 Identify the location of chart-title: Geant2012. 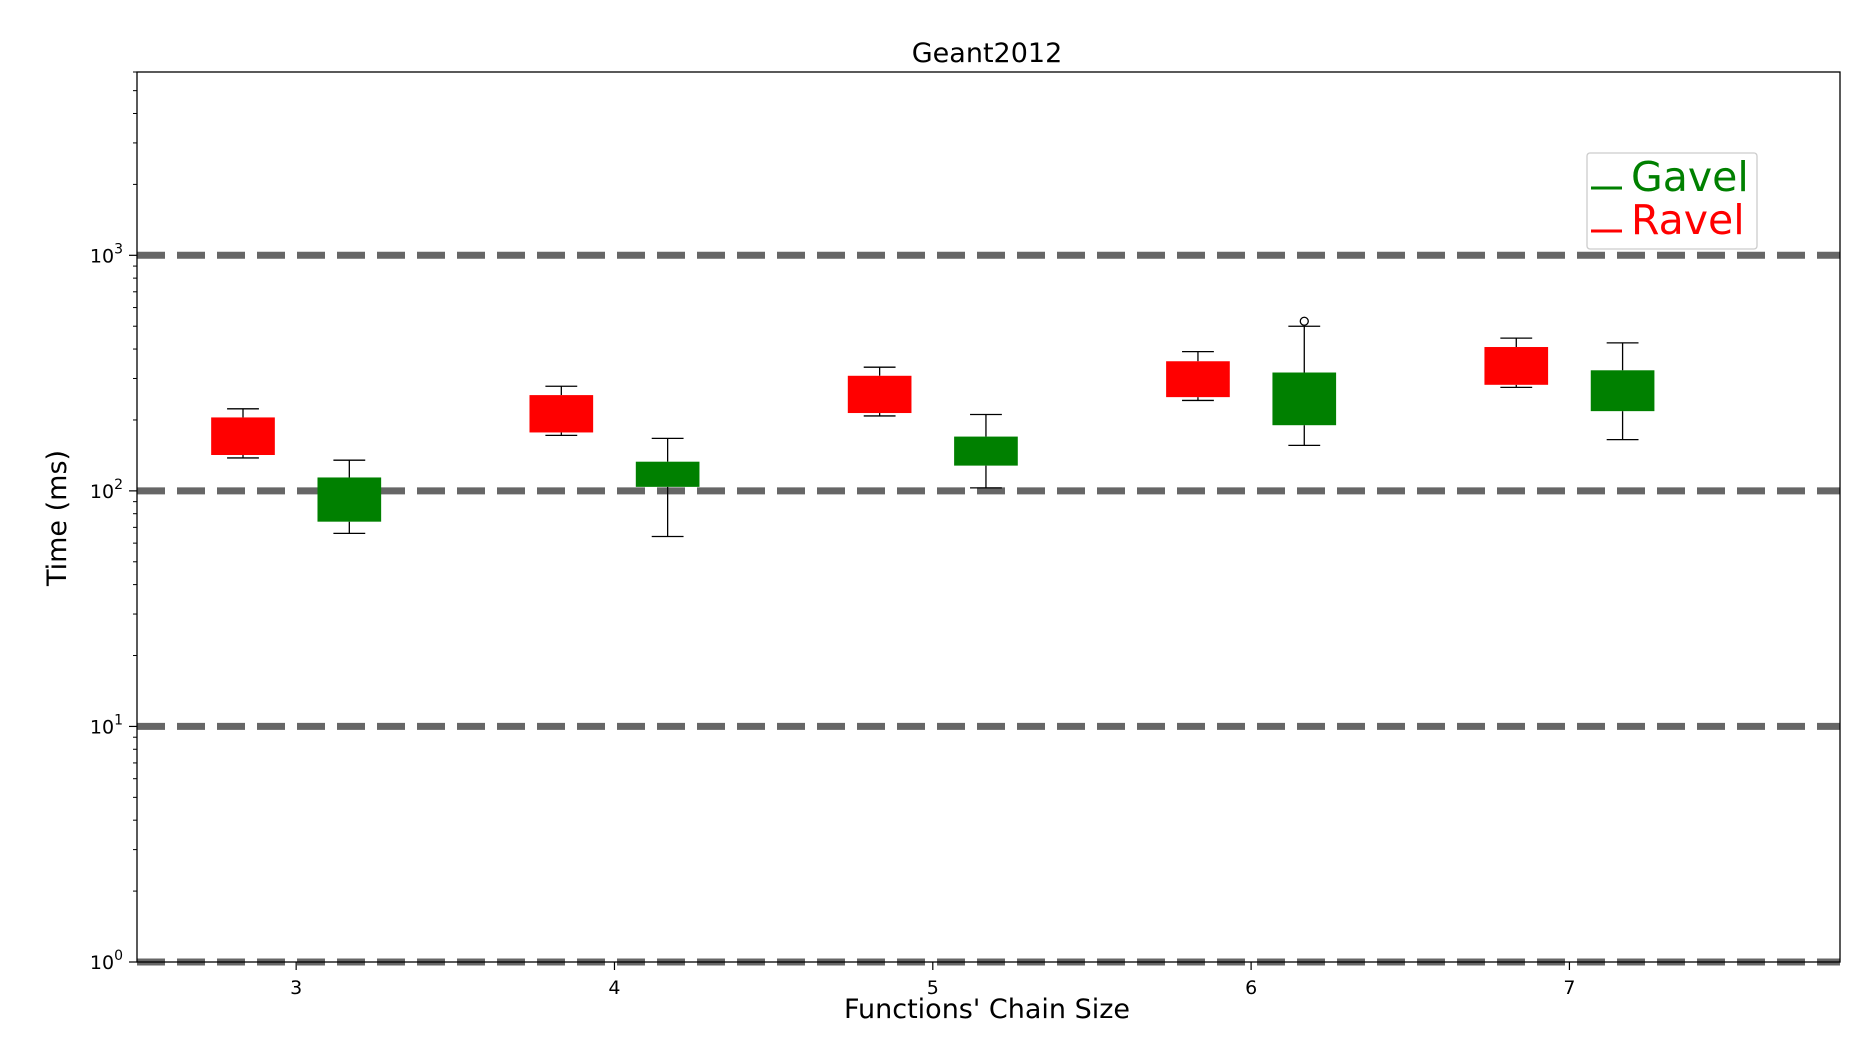
(987, 53).